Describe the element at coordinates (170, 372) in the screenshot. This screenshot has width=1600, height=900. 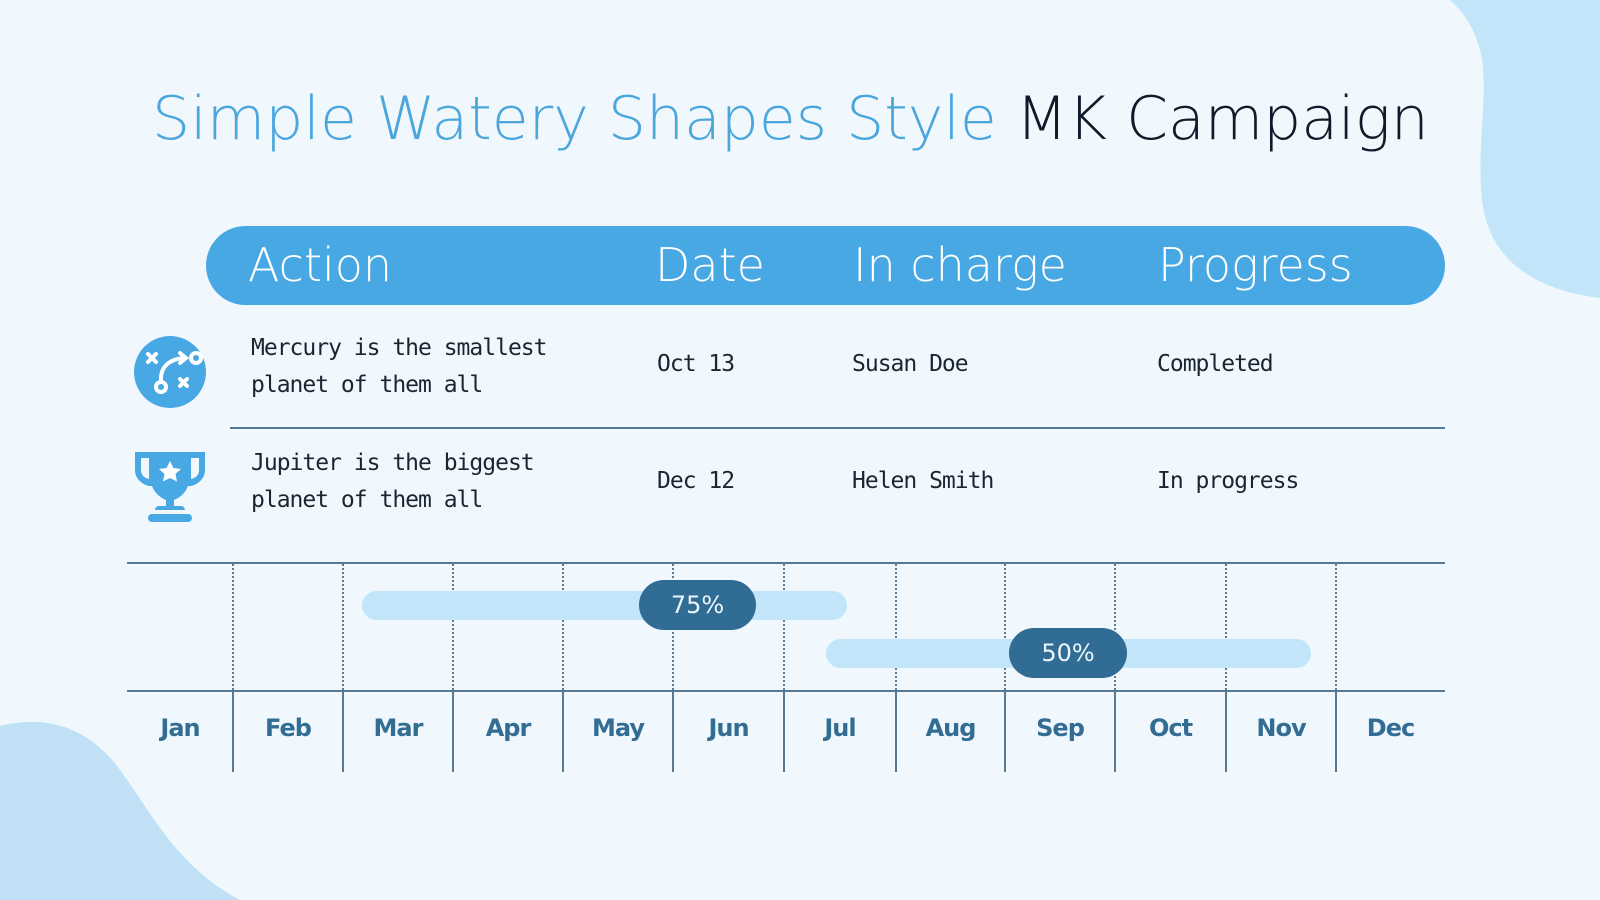
I see `strategy-icon` at that location.